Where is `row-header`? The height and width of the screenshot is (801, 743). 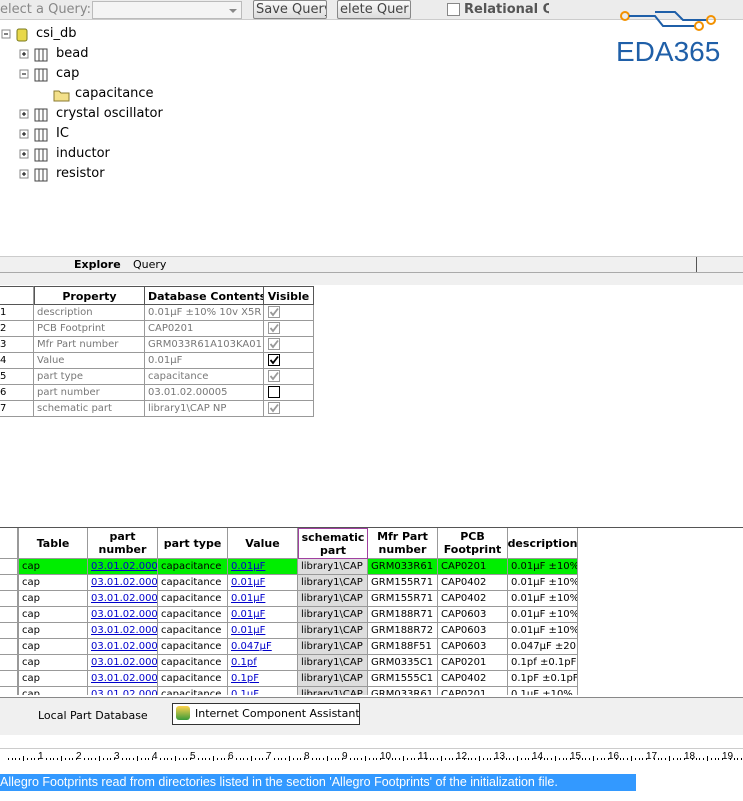 row-header is located at coordinates (9, 631).